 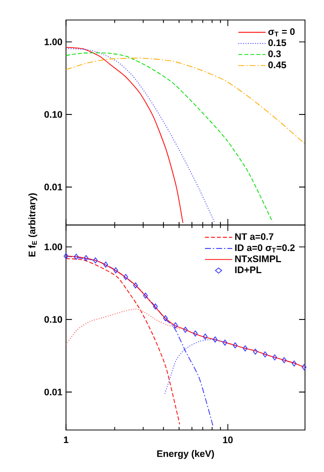 I want to click on legend-label: 0.15, so click(x=277, y=42).